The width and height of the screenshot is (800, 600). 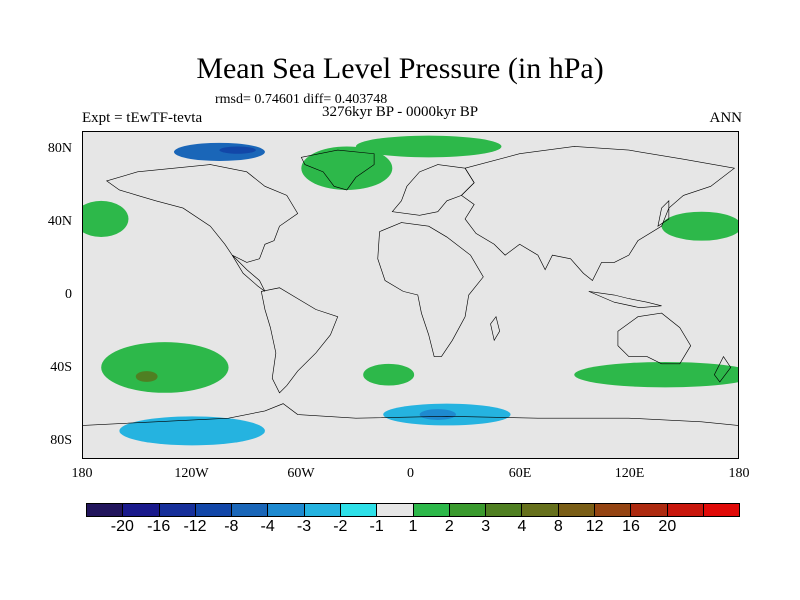 What do you see at coordinates (337, 170) in the screenshot?
I see `coast-greenland` at bounding box center [337, 170].